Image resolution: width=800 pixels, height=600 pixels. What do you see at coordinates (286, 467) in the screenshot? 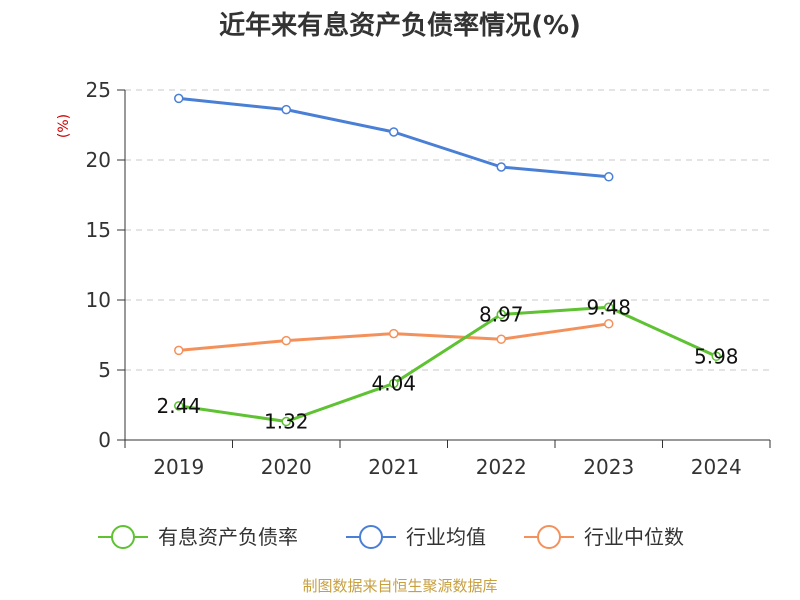
I see `x-tick-label: 2020` at bounding box center [286, 467].